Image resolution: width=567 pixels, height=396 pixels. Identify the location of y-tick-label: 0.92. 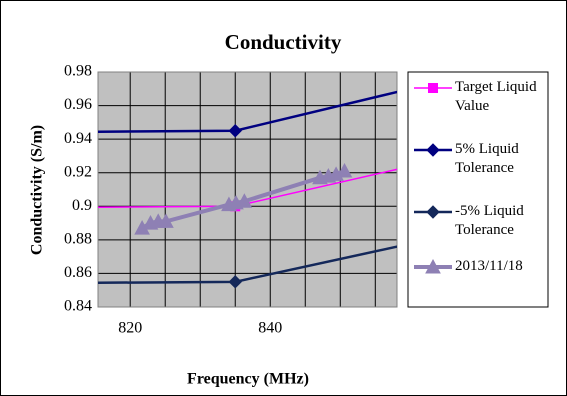
(78, 171).